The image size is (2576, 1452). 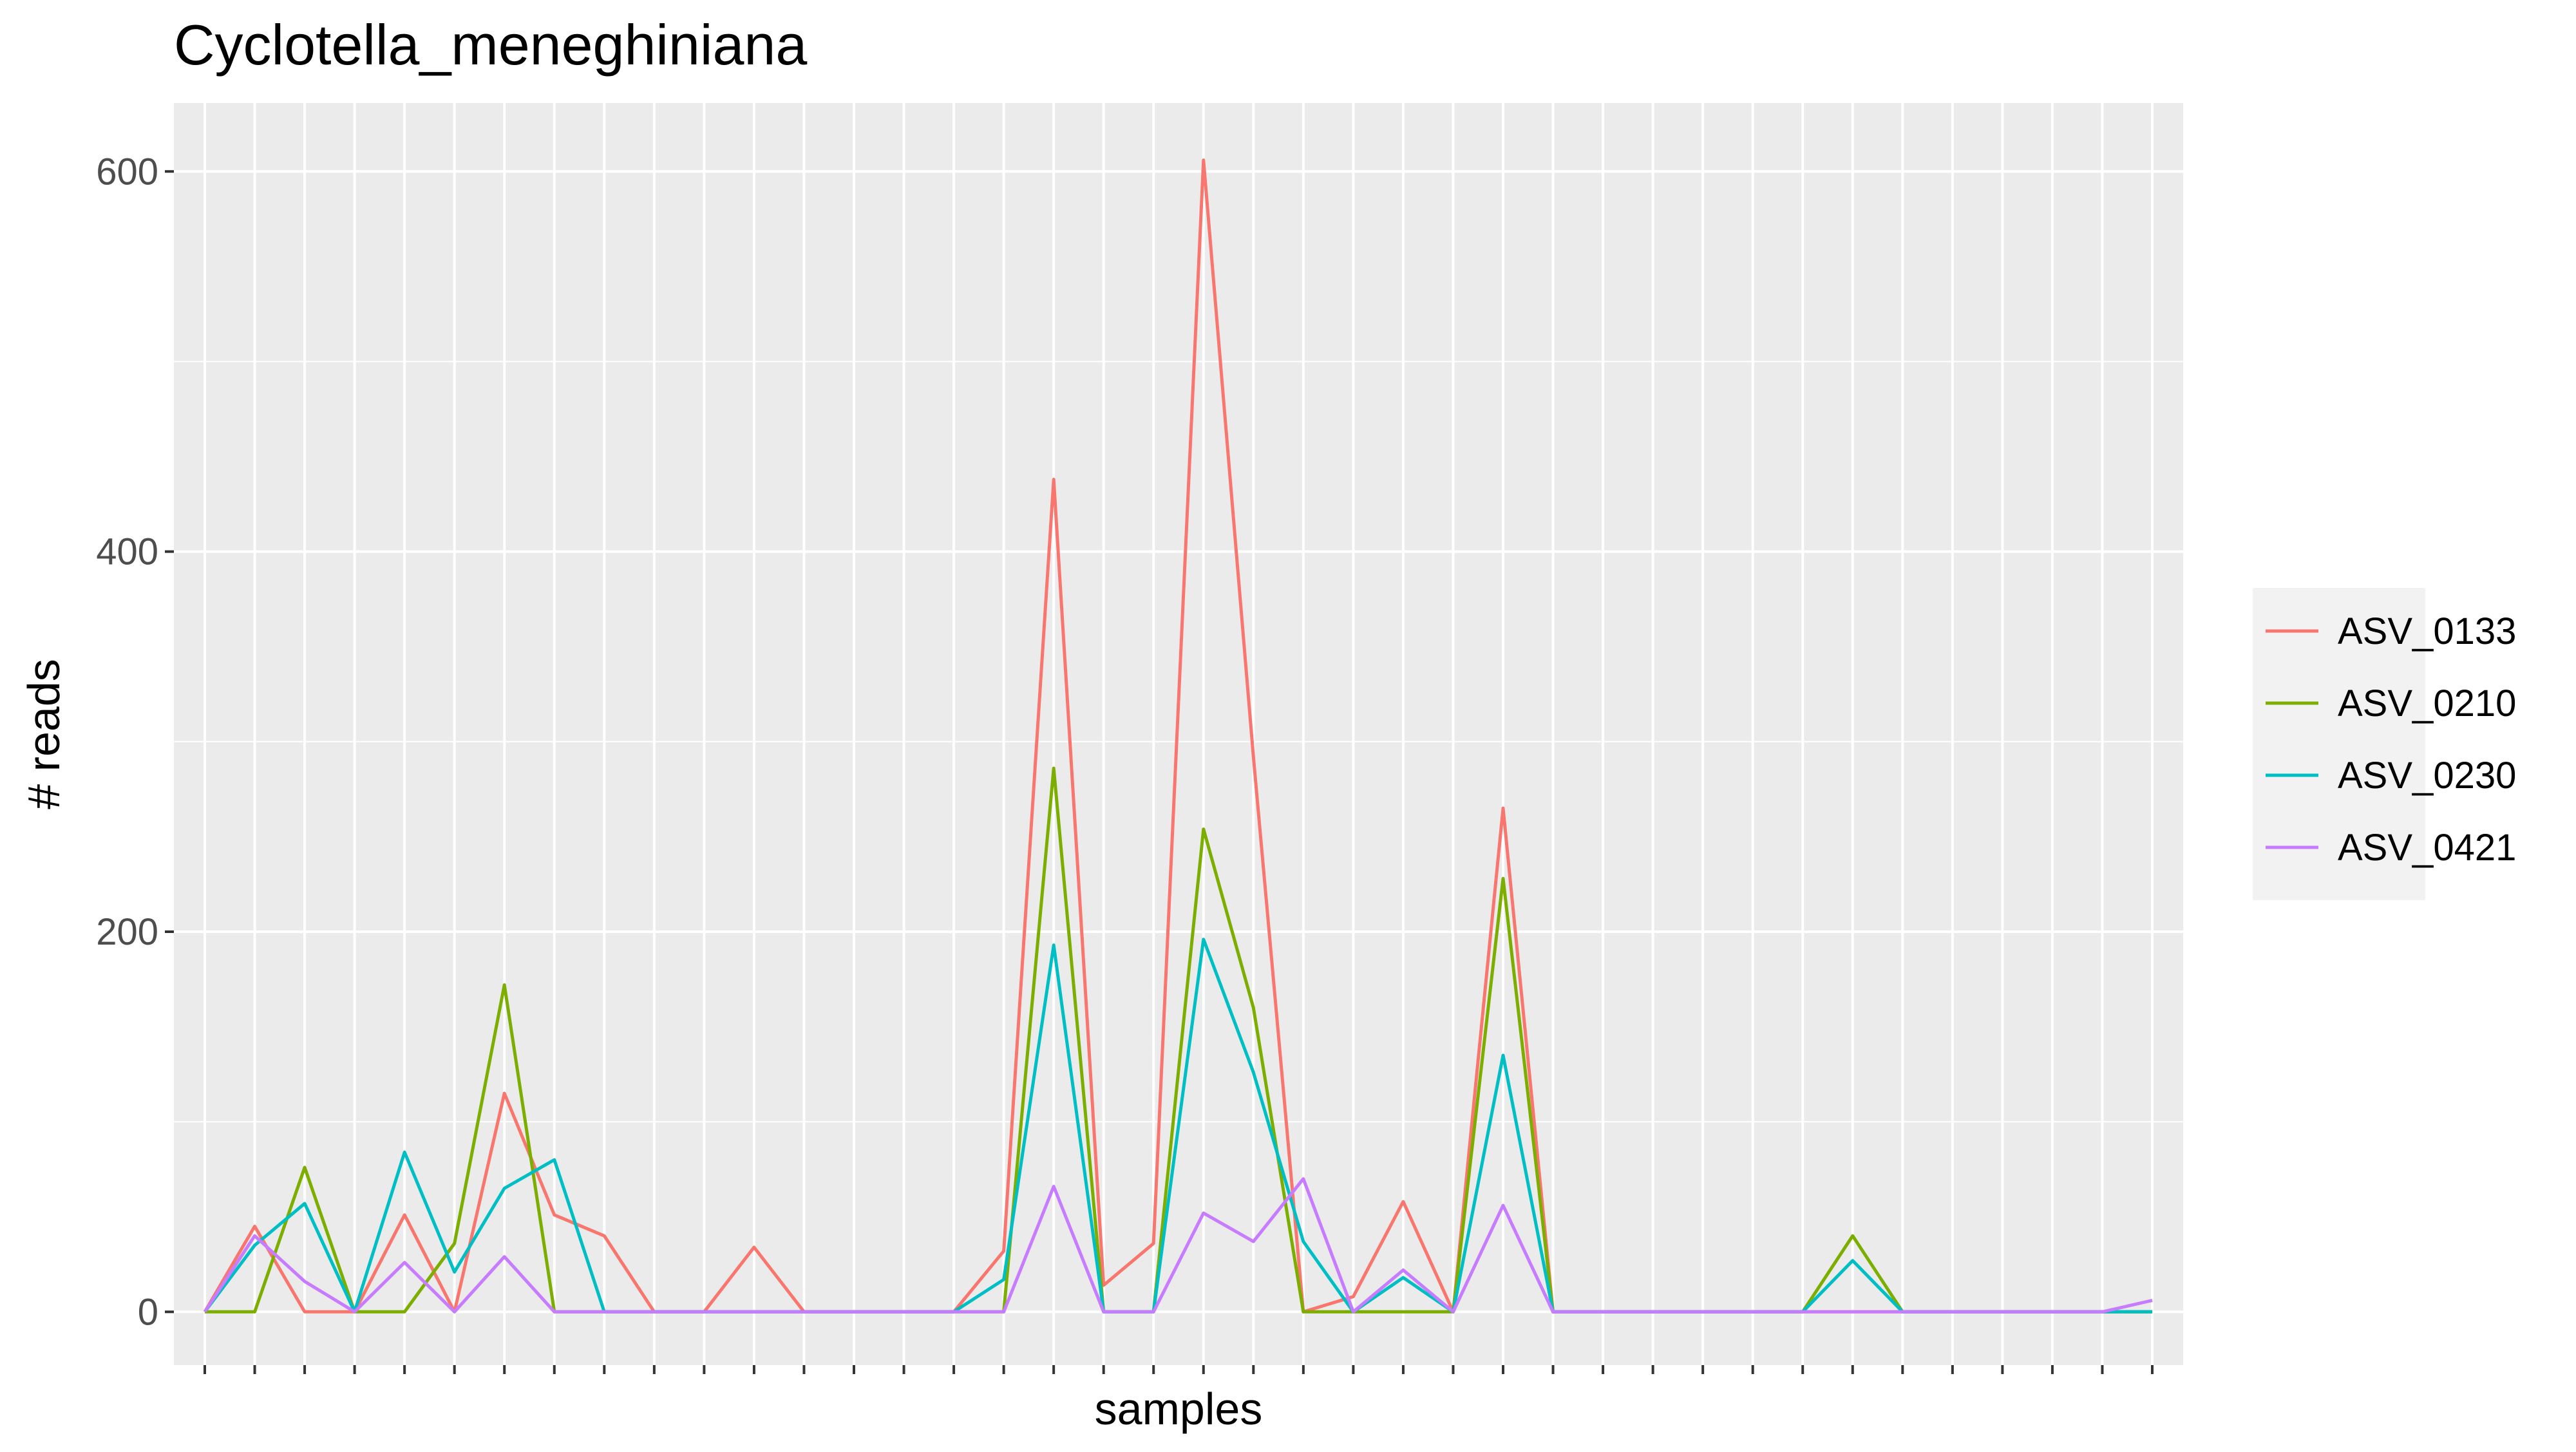 What do you see at coordinates (148, 1312) in the screenshot?
I see `y-tick-label: 0` at bounding box center [148, 1312].